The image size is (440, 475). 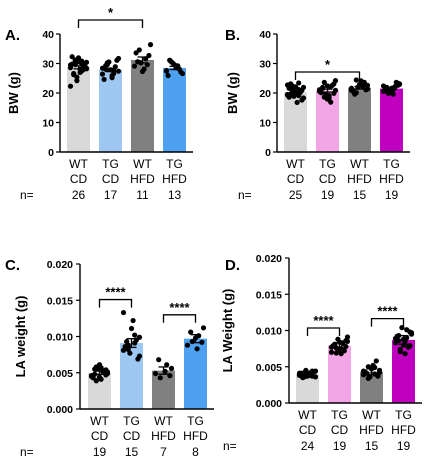 I want to click on y-tick-label: 0.000, so click(x=60, y=410).